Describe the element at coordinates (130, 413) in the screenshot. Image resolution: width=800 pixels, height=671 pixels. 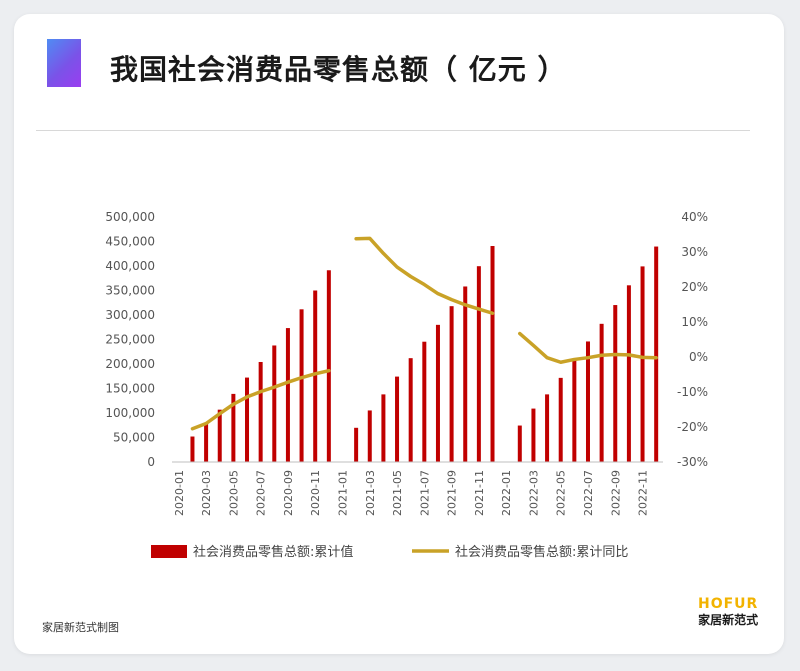
I see `y-left-tick-label: 100,000` at that location.